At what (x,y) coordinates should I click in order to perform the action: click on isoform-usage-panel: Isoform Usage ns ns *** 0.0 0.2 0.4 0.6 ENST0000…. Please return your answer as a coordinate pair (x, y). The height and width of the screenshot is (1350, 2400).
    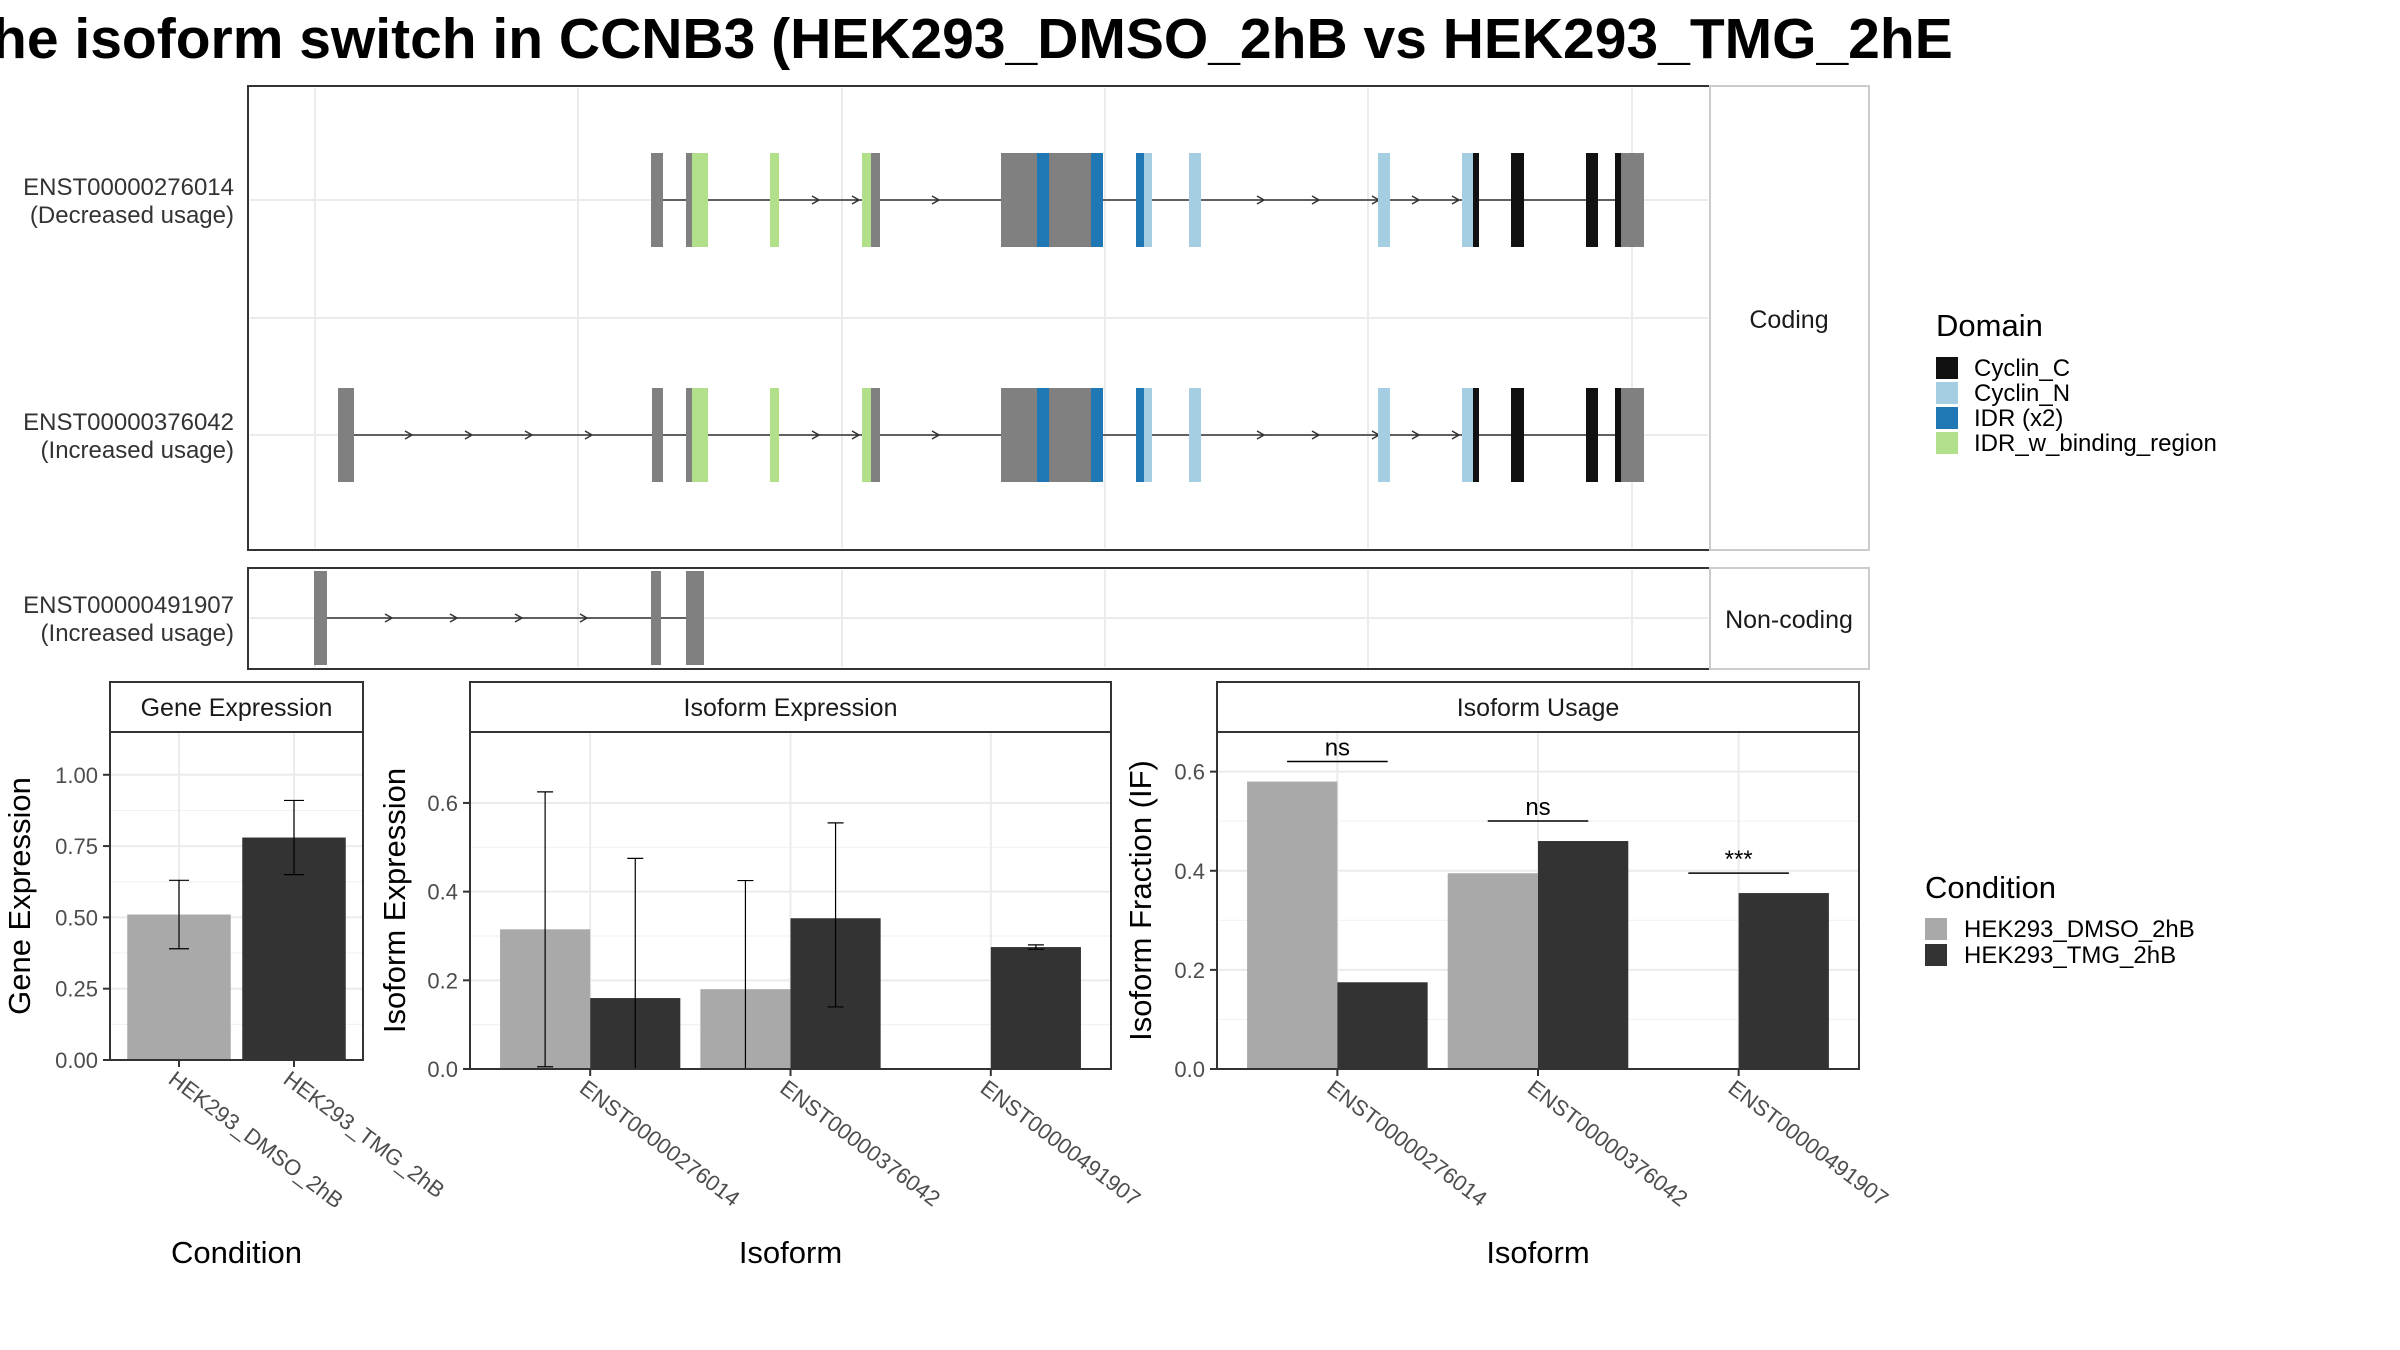
    Looking at the image, I should click on (1508, 975).